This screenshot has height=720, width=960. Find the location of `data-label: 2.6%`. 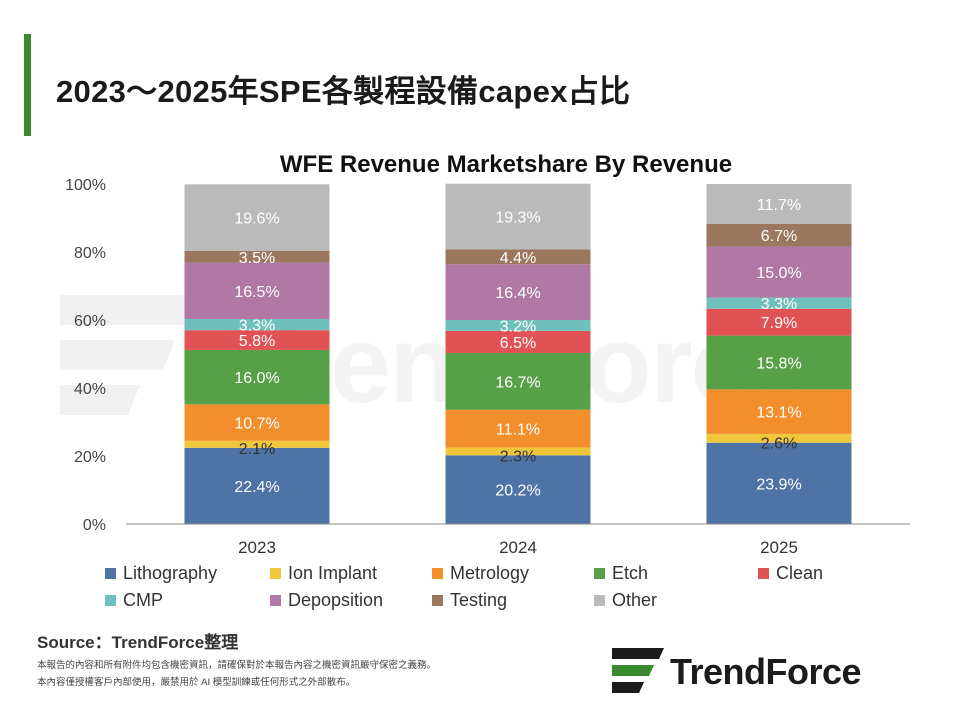

data-label: 2.6% is located at coordinates (779, 444).